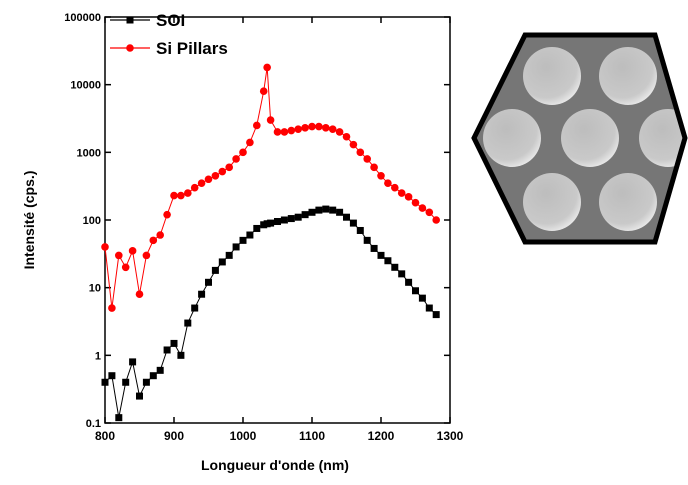  What do you see at coordinates (192, 48) in the screenshot?
I see `legend-label: Si Pillars` at bounding box center [192, 48].